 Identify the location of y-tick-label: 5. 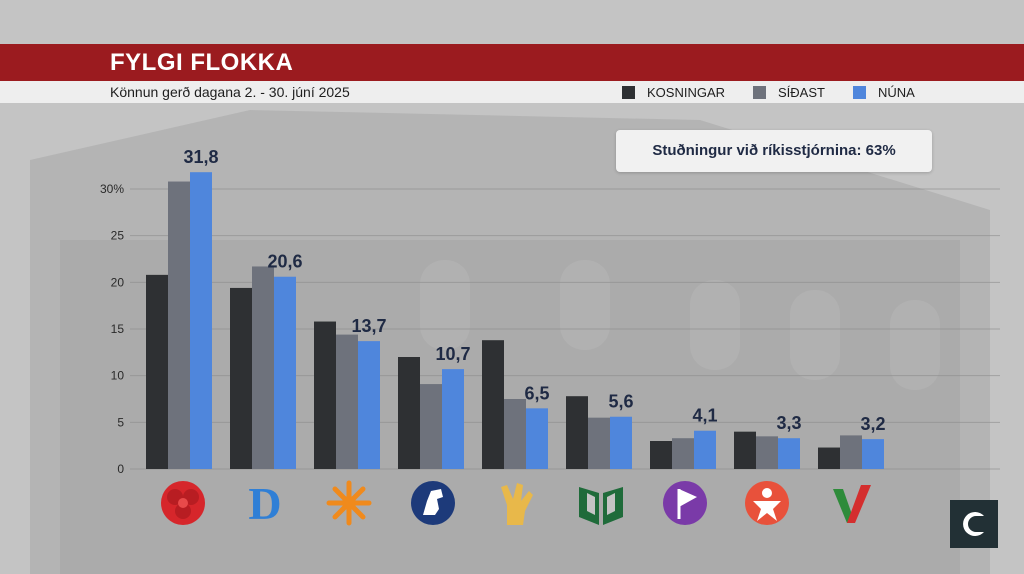
(120, 422).